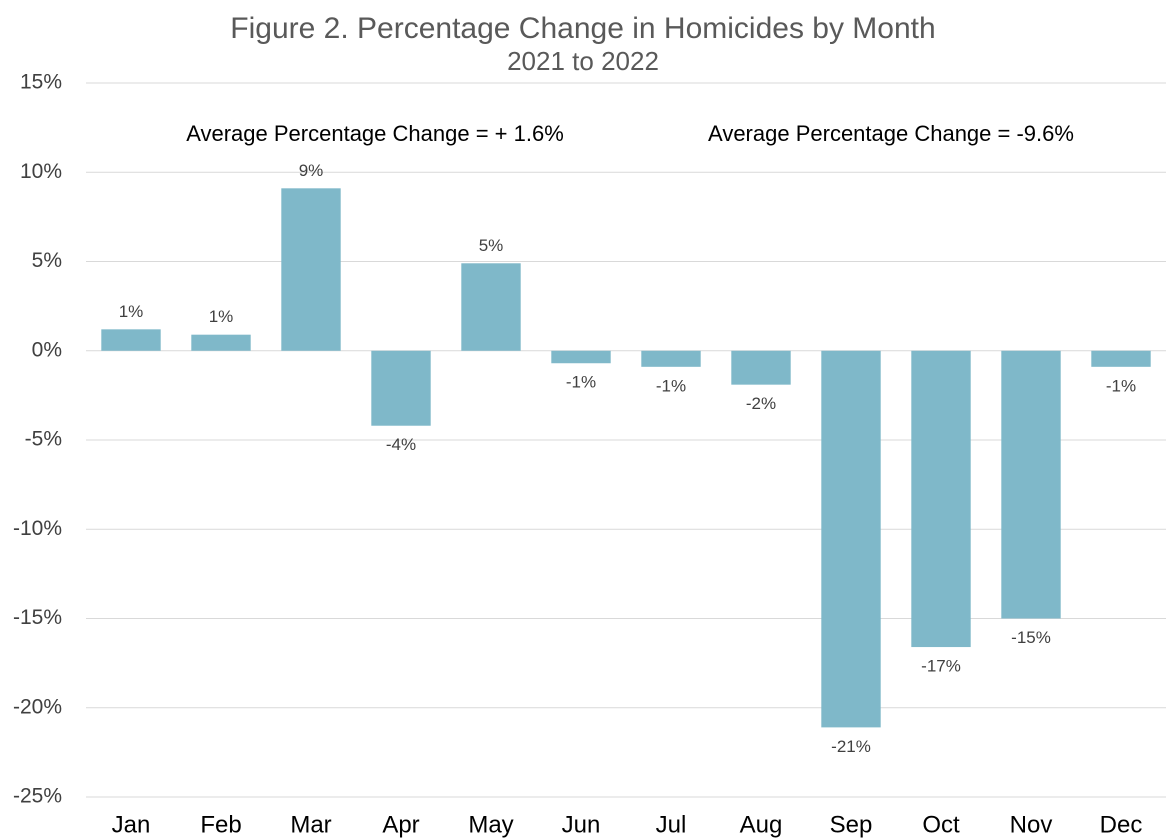 The width and height of the screenshot is (1167, 840). Describe the element at coordinates (41, 82) in the screenshot. I see `y-tick-label: 15%` at that location.